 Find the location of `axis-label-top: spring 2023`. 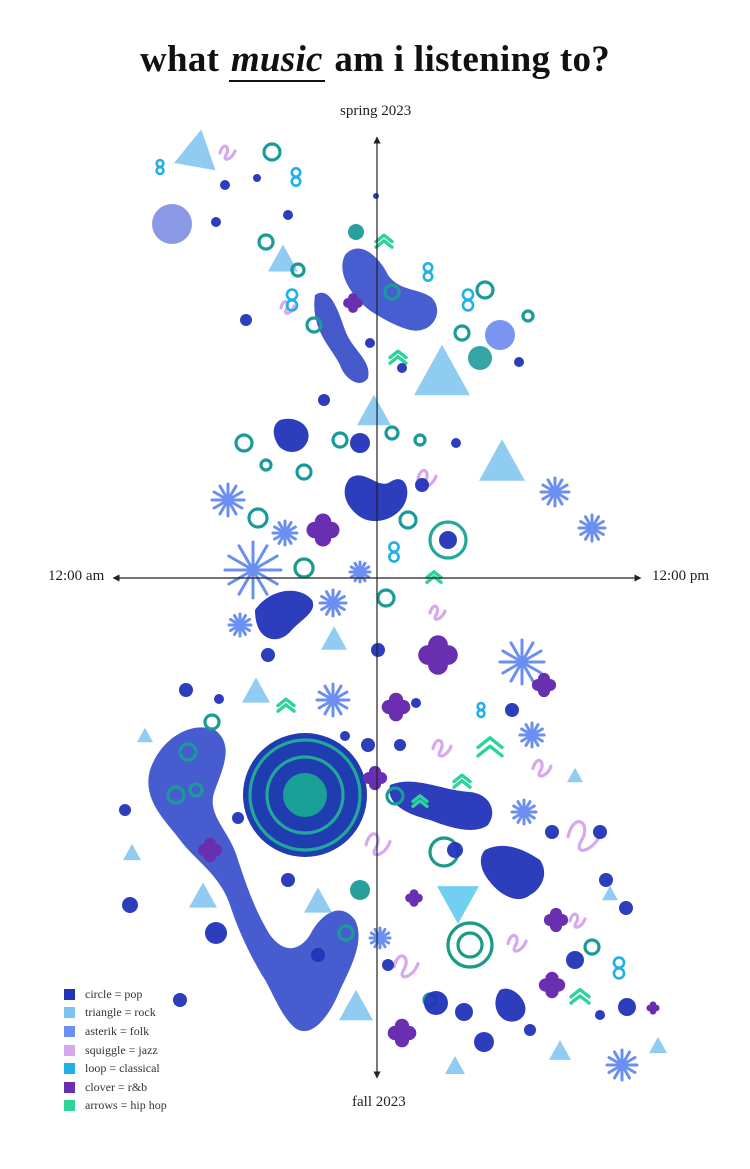

axis-label-top: spring 2023 is located at coordinates (376, 111).